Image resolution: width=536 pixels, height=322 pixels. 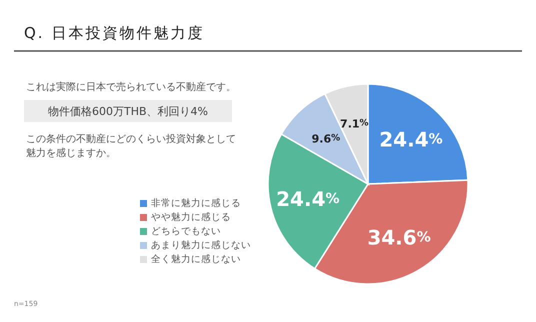 I want to click on text: これは実際に日本で売られている不動産です。, so click(x=131, y=87).